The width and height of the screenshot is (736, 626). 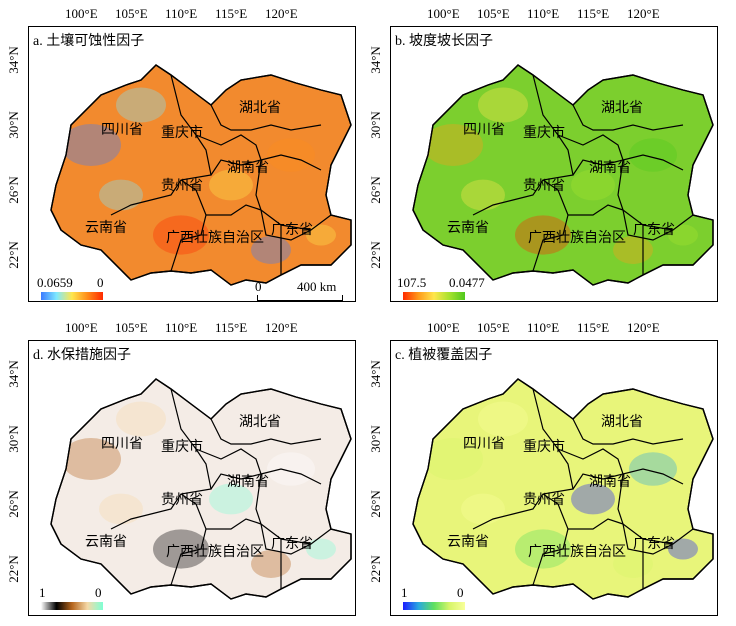 I want to click on map-vegetation-cover, so click(x=563, y=489).